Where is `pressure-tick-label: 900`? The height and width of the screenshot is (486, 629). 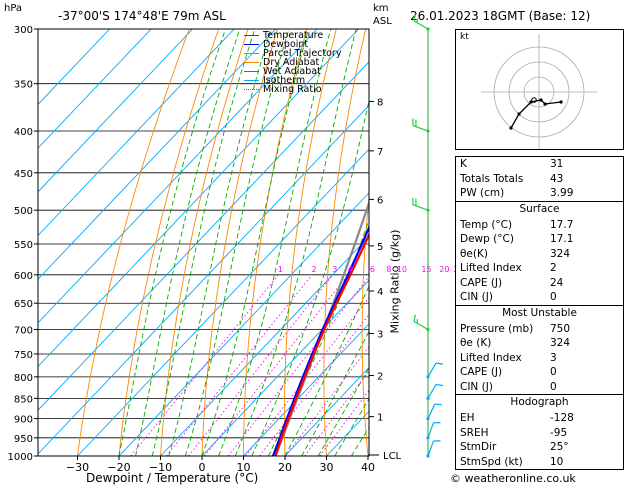
pressure-tick-label: 900 is located at coordinates (23, 420).